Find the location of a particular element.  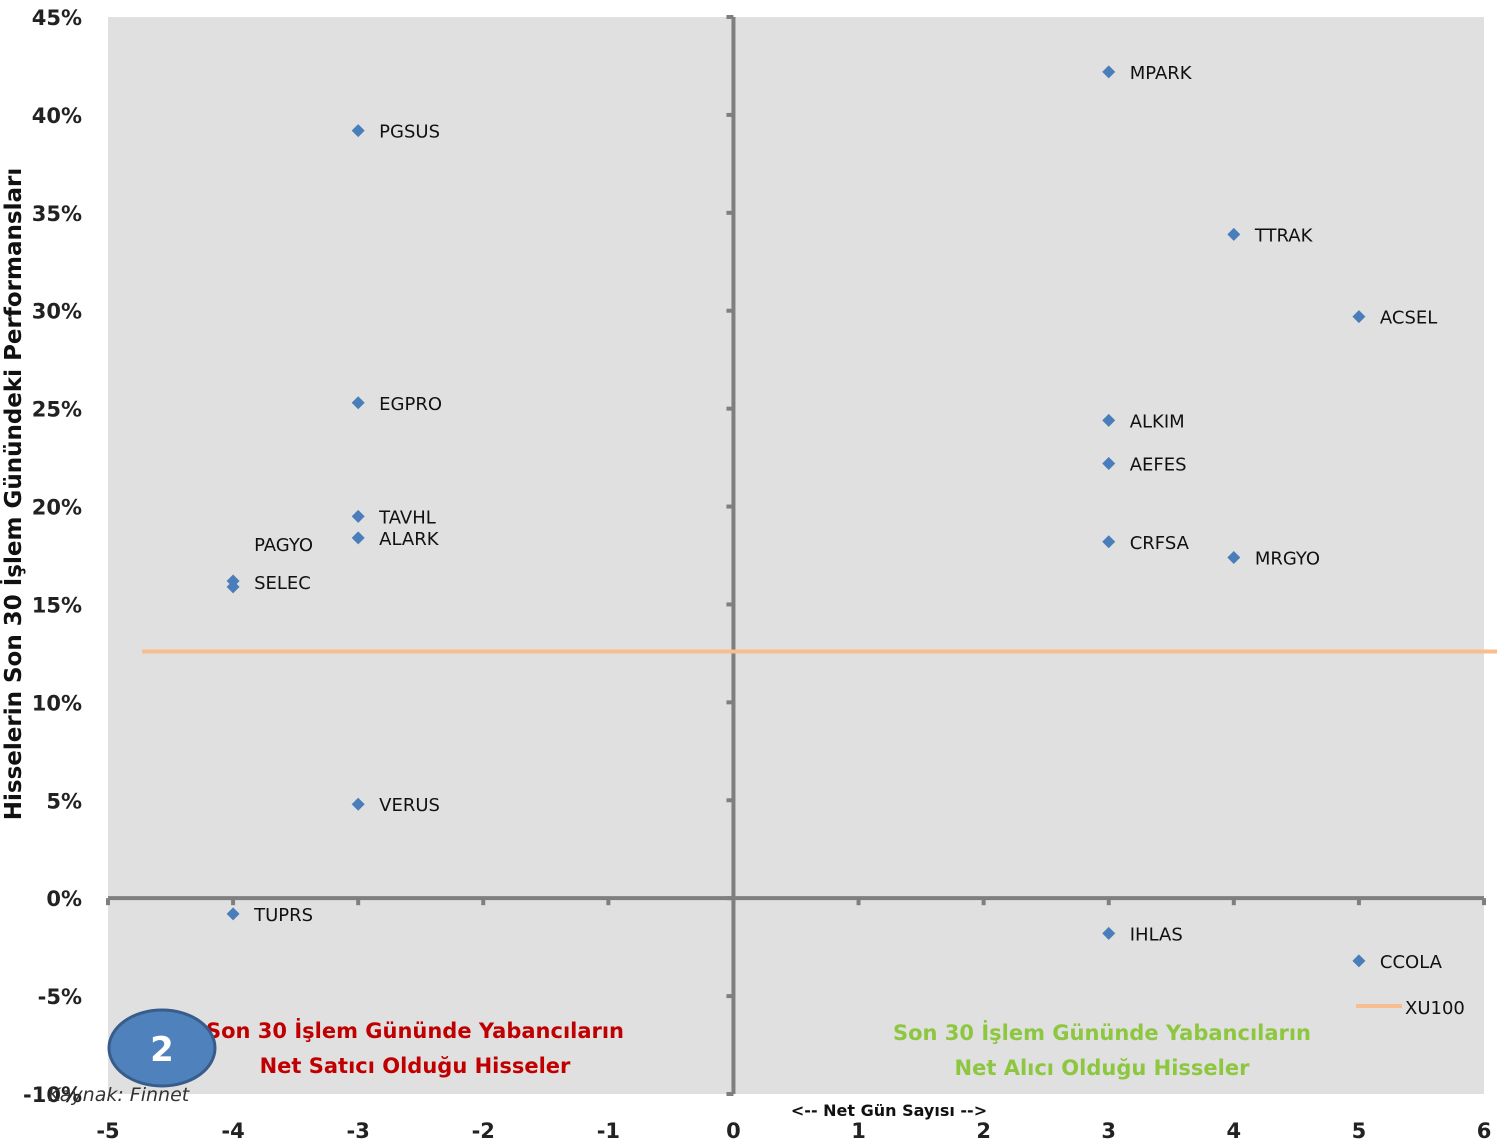

x-tick-label: 2 is located at coordinates (983, 1131).